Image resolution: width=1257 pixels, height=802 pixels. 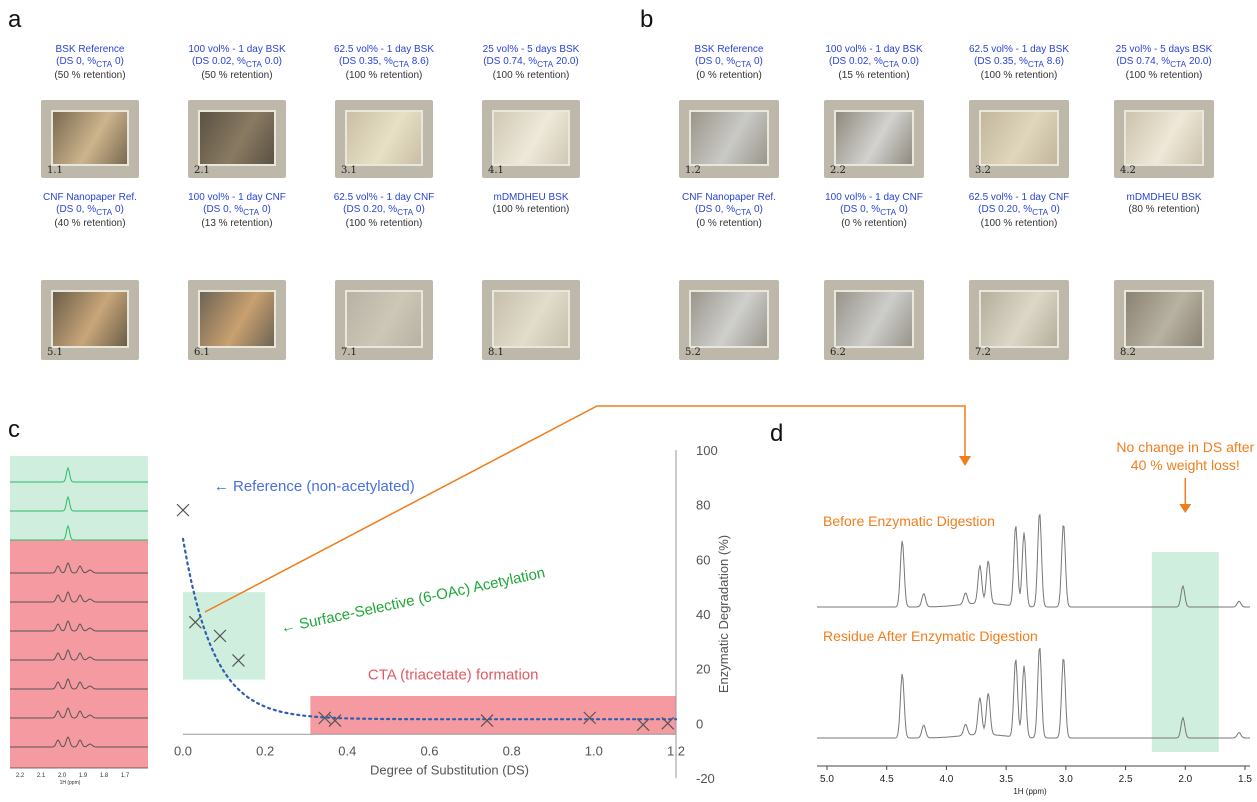 What do you see at coordinates (202, 352) in the screenshot?
I see `sample-number: 6.1` at bounding box center [202, 352].